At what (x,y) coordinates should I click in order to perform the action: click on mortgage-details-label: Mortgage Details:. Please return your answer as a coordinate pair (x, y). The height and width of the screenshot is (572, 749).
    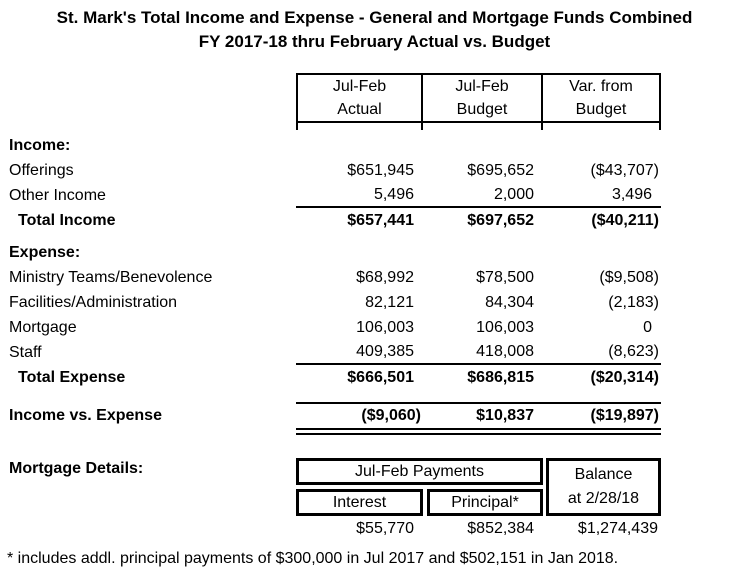
    Looking at the image, I should click on (76, 468).